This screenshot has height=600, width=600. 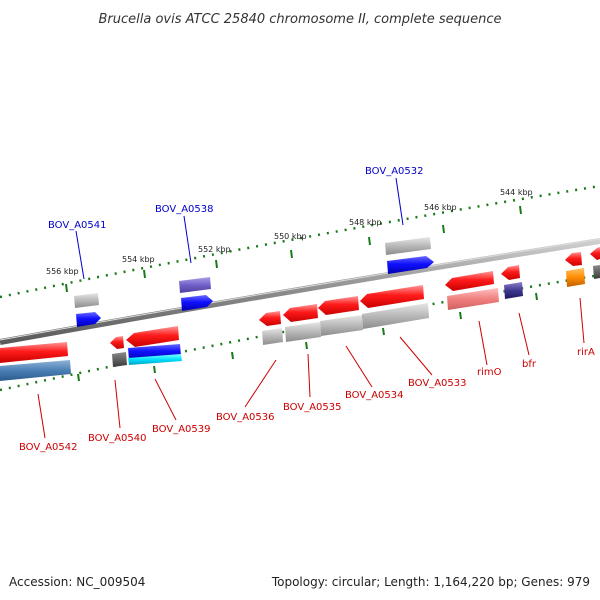 I want to click on forward-gene-label: BOV_A0532, so click(x=394, y=171).